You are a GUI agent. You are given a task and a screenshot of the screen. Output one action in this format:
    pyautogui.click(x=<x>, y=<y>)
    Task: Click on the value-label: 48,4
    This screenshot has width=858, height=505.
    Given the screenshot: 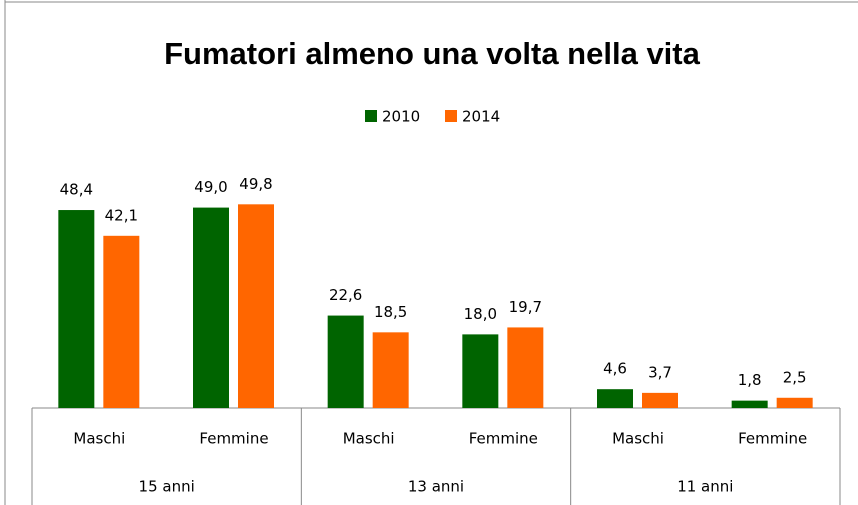 What is the action you would take?
    pyautogui.click(x=76, y=190)
    